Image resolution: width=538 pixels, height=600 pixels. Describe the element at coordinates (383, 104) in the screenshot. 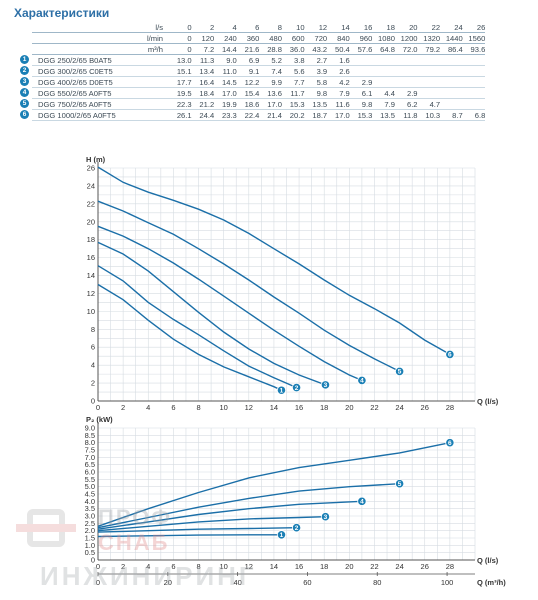

I see `head-value: 7.9` at that location.